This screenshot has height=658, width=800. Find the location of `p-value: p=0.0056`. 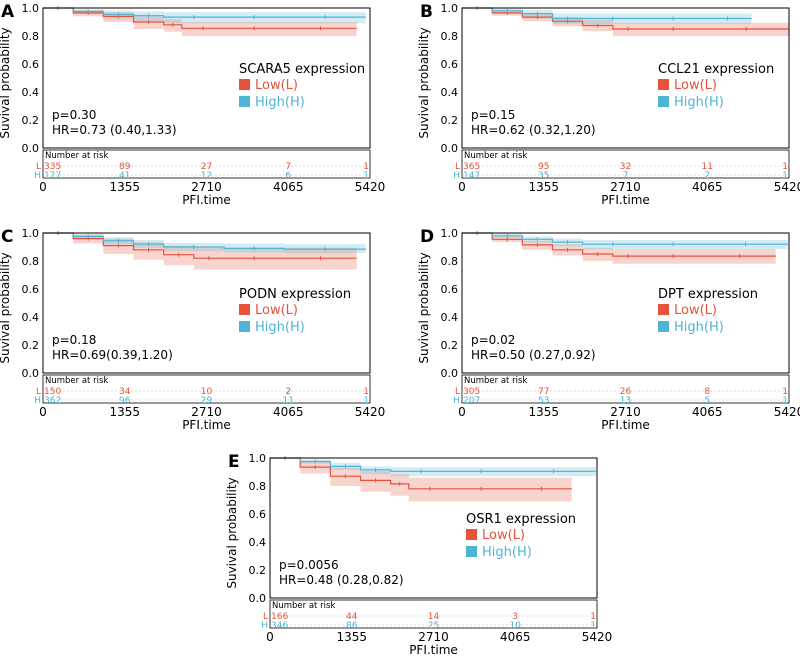

p-value: p=0.0056 is located at coordinates (309, 565).